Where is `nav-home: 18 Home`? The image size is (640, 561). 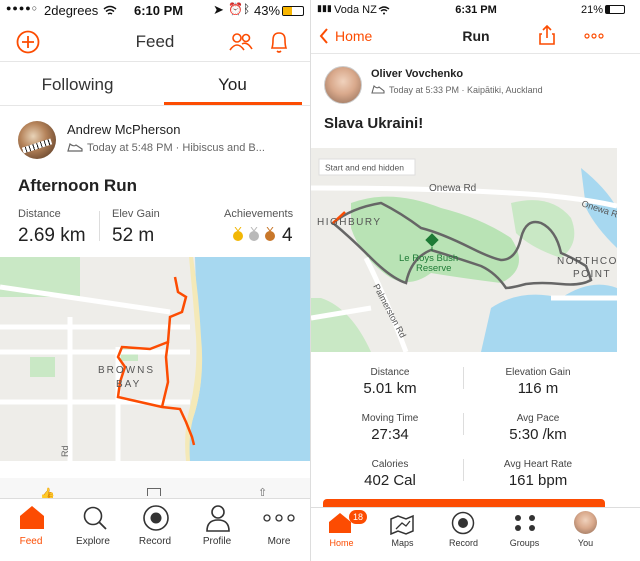
nav-home: 18 Home is located at coordinates (341, 534).